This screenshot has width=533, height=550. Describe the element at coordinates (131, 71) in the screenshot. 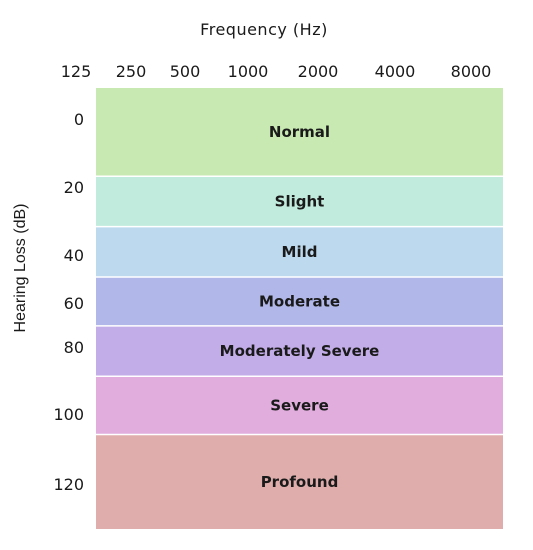

I see `x-tick-250: 250` at that location.